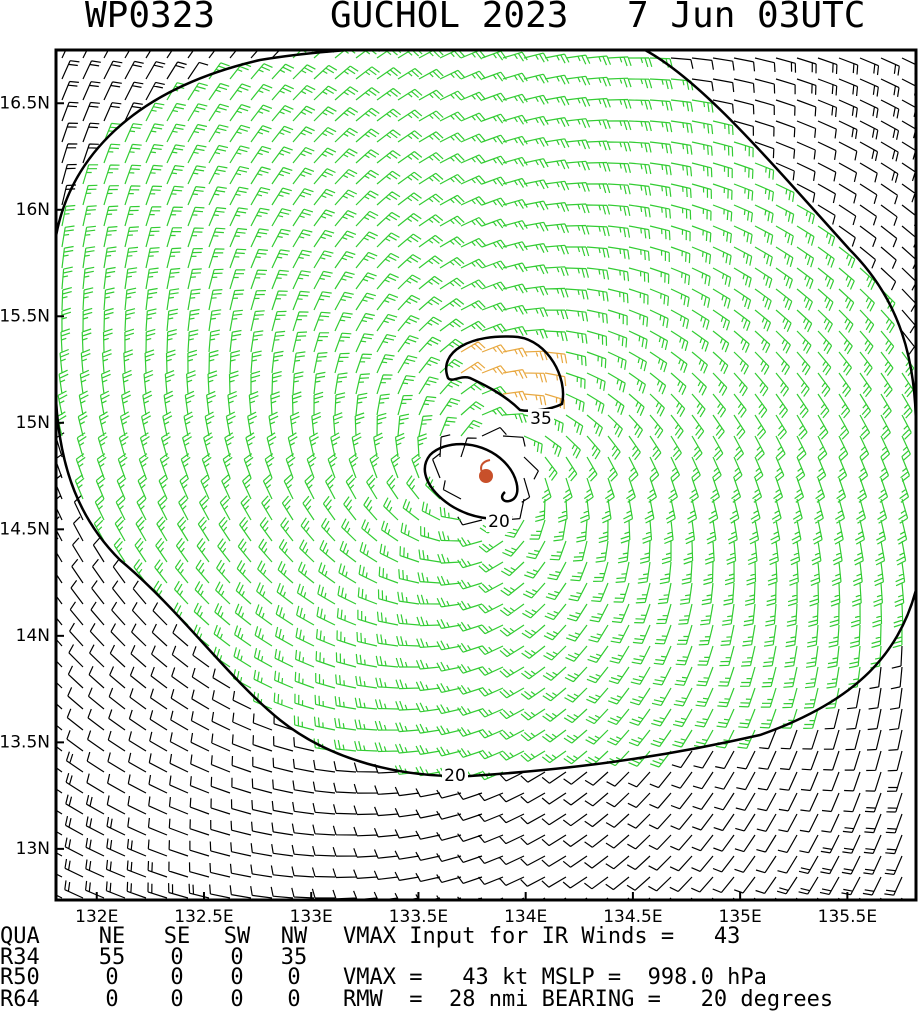  What do you see at coordinates (203, 917) in the screenshot?
I see `x-tick-label: 132.5E` at bounding box center [203, 917].